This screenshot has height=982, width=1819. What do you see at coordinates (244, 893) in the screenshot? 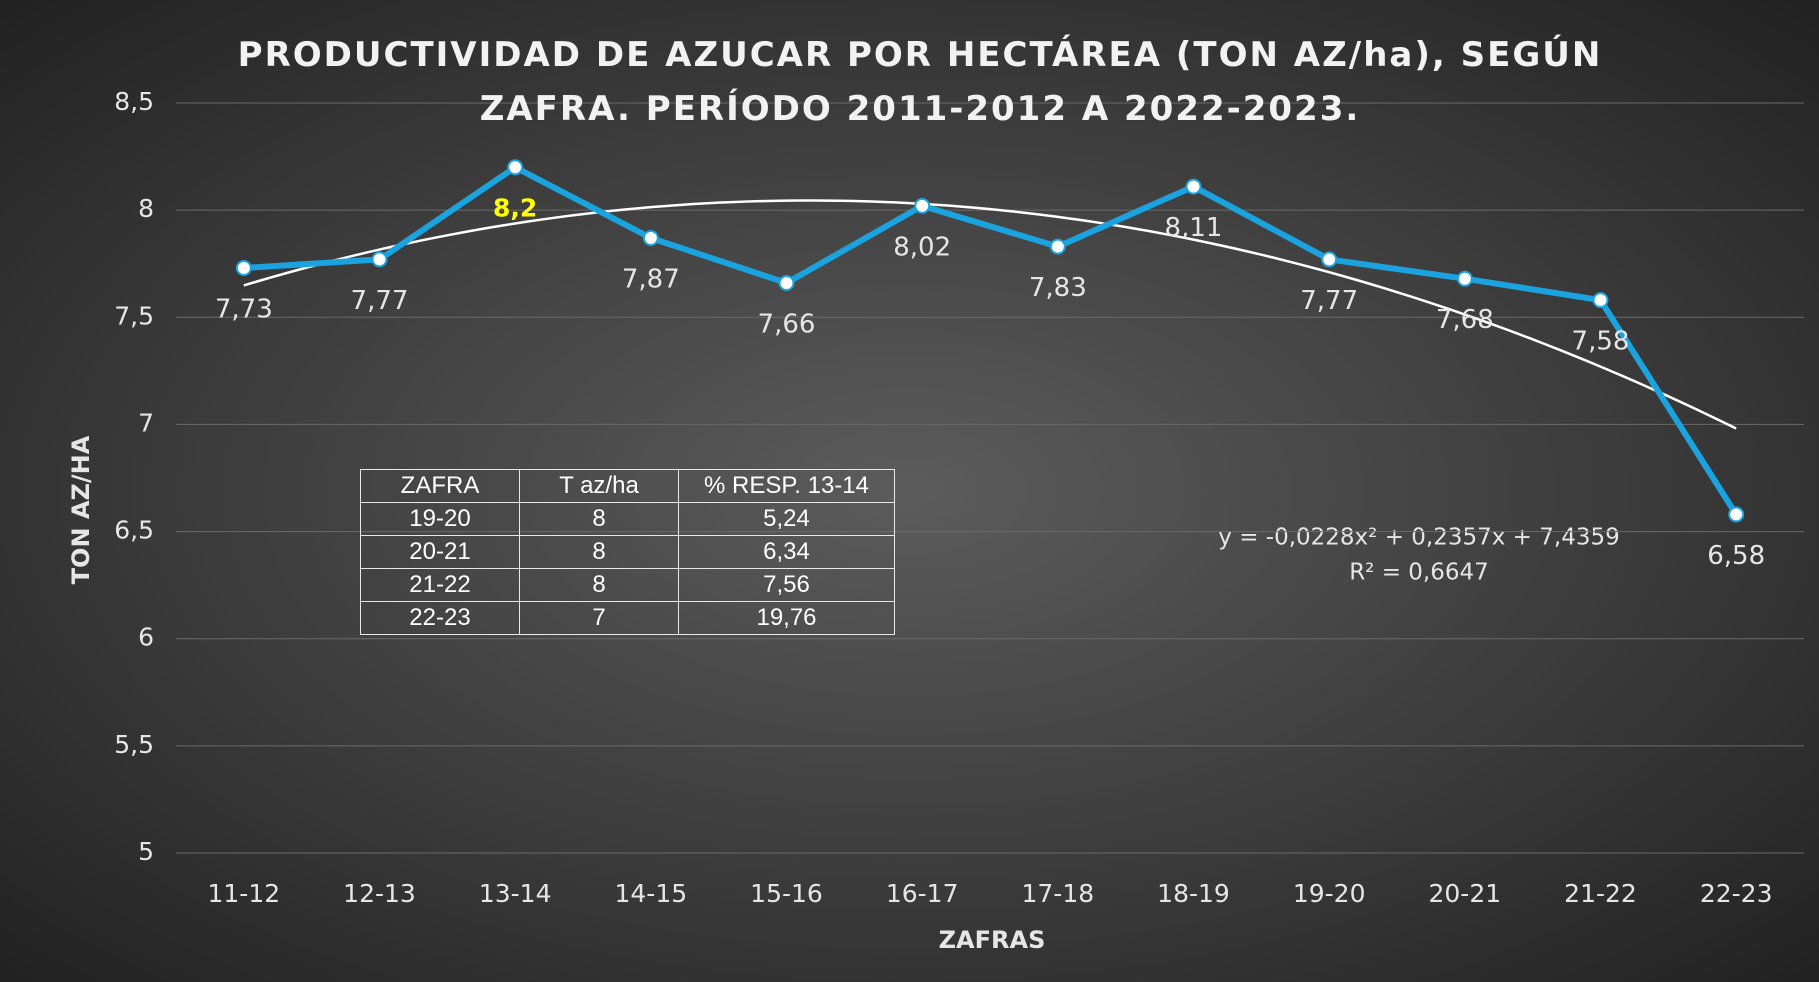
I see `x-tick-label: 11-12` at bounding box center [244, 893].